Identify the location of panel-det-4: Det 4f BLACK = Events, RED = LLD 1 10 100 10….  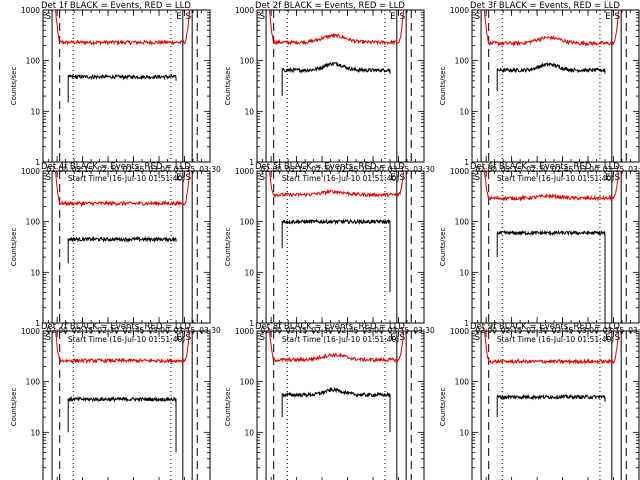
(115, 253).